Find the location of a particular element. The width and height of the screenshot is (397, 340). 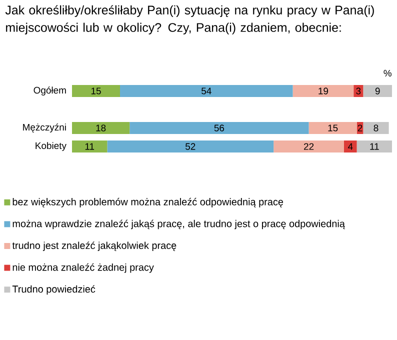

y-tick-label: Ogółem is located at coordinates (50, 91).